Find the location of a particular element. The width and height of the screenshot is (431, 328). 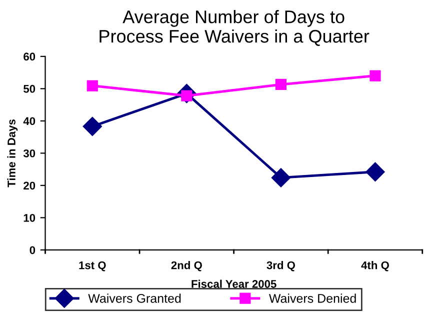

x-tick-label: 4th Q is located at coordinates (375, 266).